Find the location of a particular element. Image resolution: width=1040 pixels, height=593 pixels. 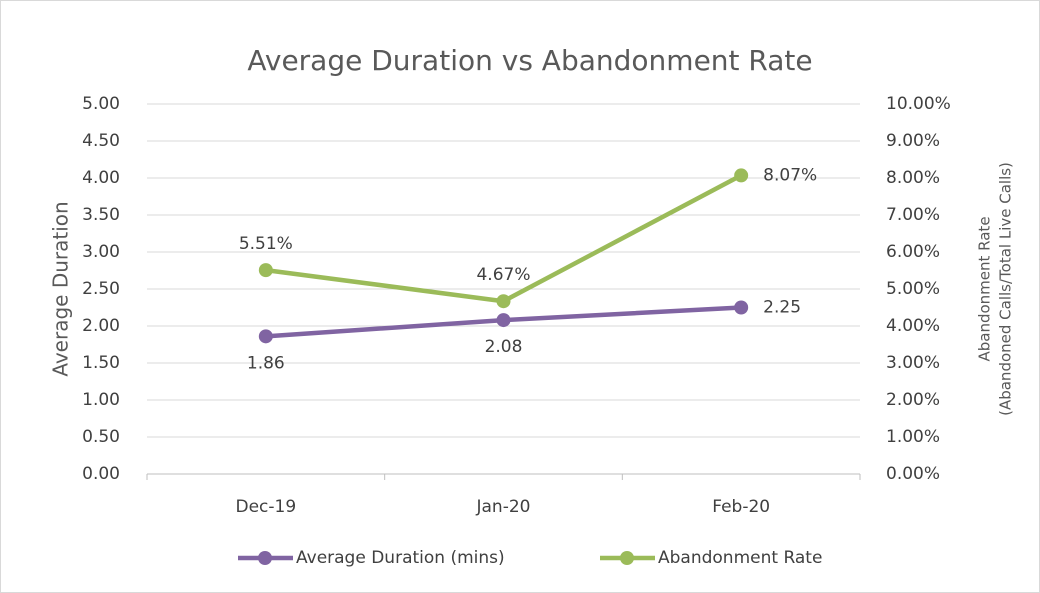

data-label: 2.08 is located at coordinates (504, 347).